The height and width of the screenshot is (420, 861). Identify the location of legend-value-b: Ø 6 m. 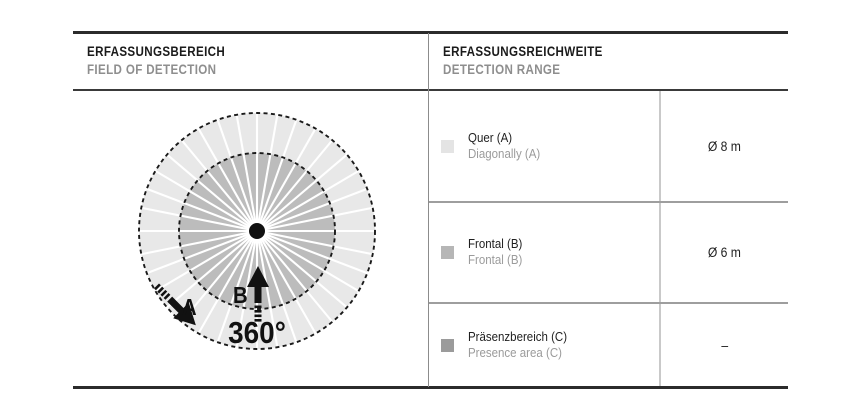
(724, 252).